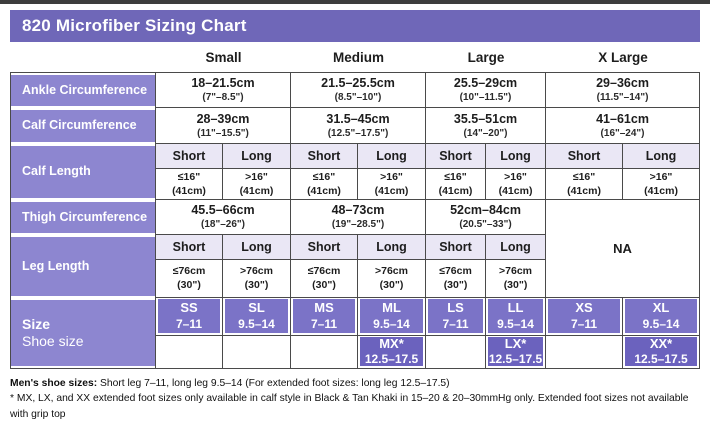 The height and width of the screenshot is (432, 710). Describe the element at coordinates (359, 90) in the screenshot. I see `cell-ankle-medium: 21.5–25.5cm (8.5"–10")` at that location.